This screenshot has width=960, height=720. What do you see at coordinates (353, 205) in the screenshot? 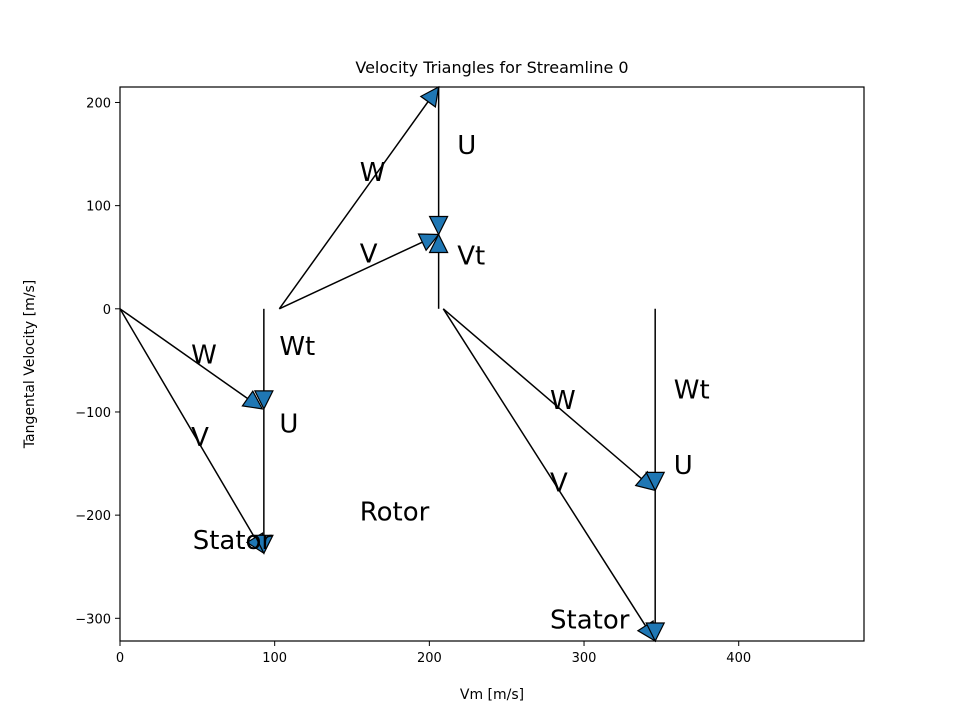
I see `rotor-W-vector` at bounding box center [353, 205].